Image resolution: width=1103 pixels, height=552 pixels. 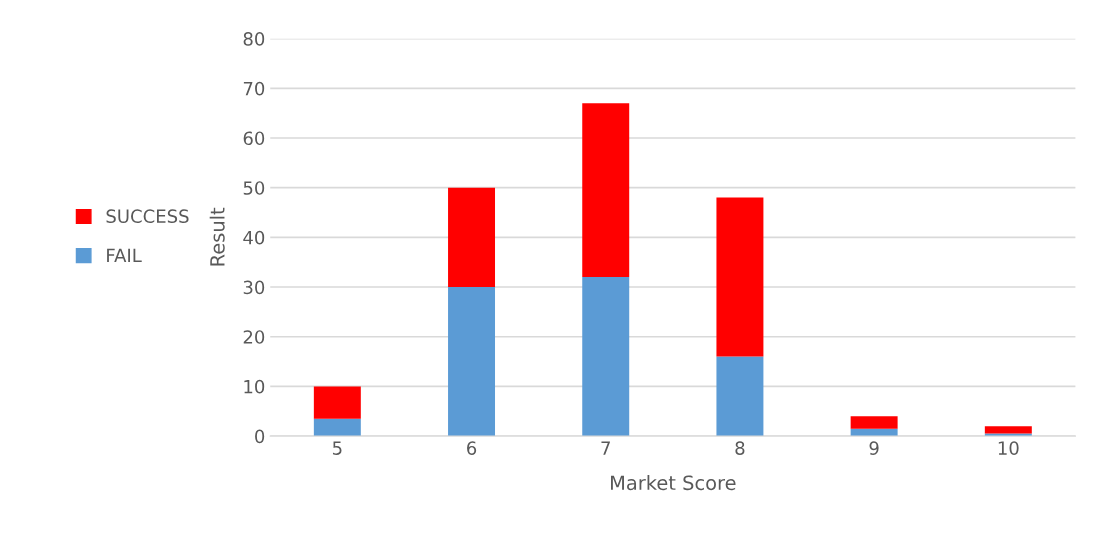 I want to click on x-tick-label: 8, so click(x=740, y=448).